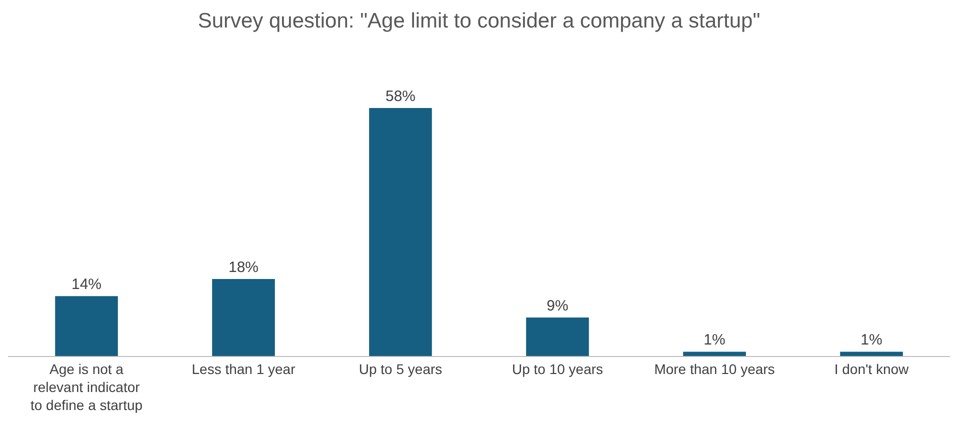 This screenshot has width=958, height=433. What do you see at coordinates (872, 368) in the screenshot?
I see `x-tick-label: I don't know` at bounding box center [872, 368].